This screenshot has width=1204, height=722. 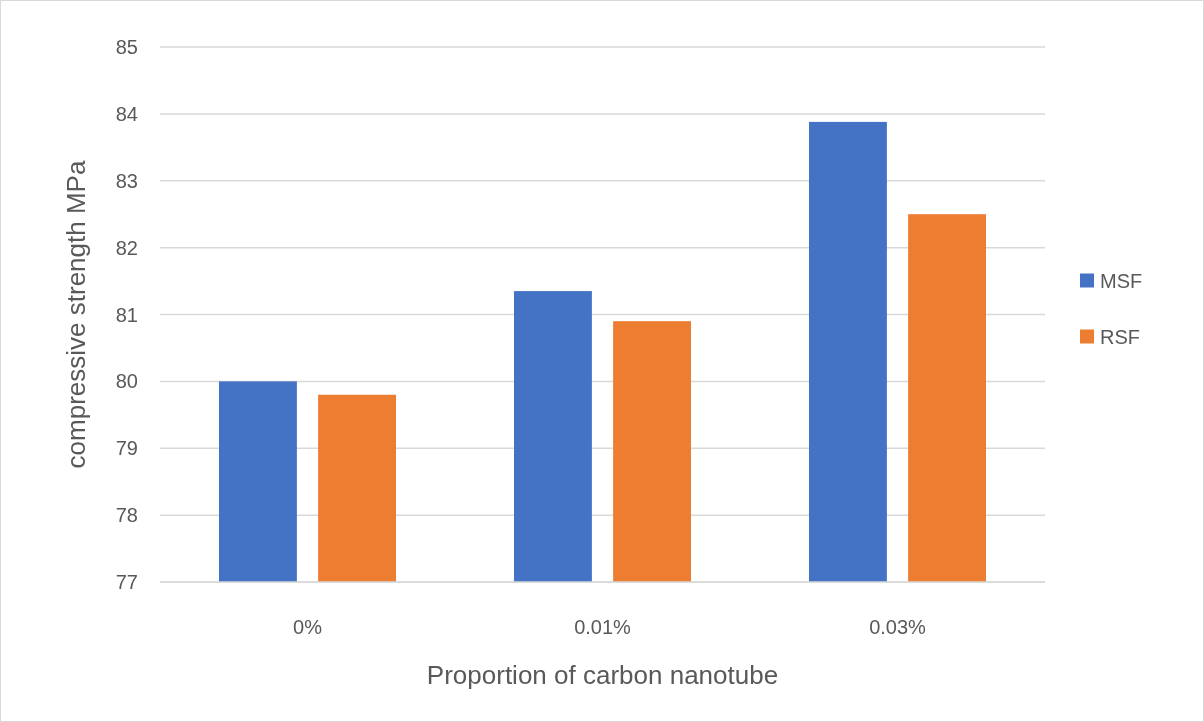 What do you see at coordinates (1121, 280) in the screenshot?
I see `legend-label: MSF` at bounding box center [1121, 280].